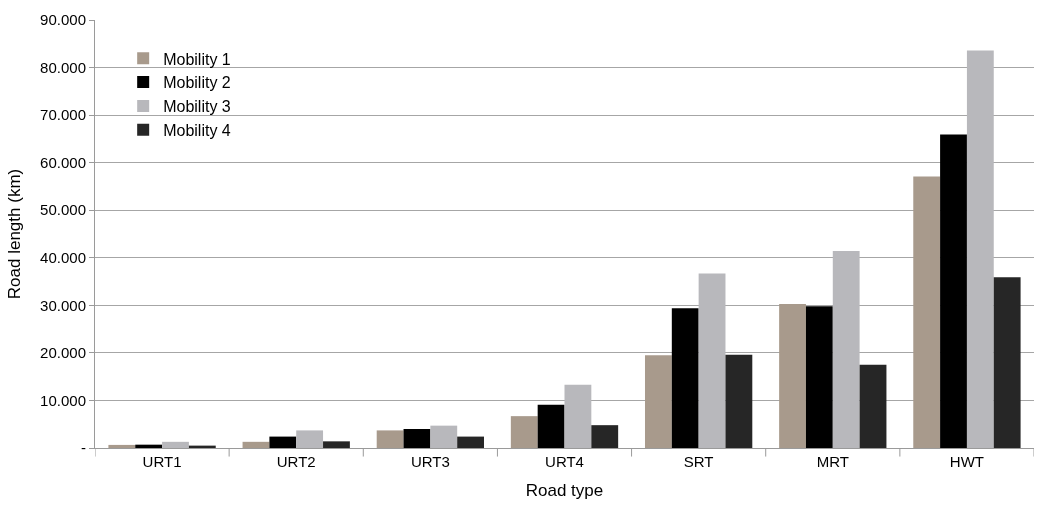 This screenshot has width=1059, height=528. Describe the element at coordinates (63, 305) in the screenshot. I see `y-tick-label: 30.000` at that location.